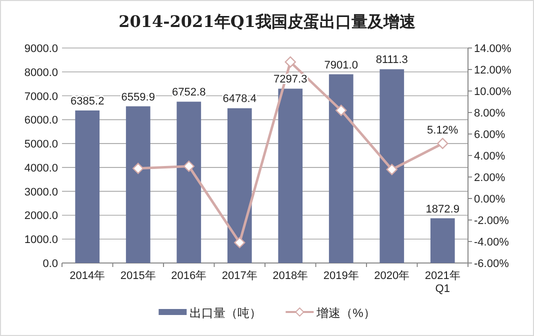  Describe the element at coordinates (41, 168) in the screenshot. I see `y-tick-label: 4000.0` at that location.